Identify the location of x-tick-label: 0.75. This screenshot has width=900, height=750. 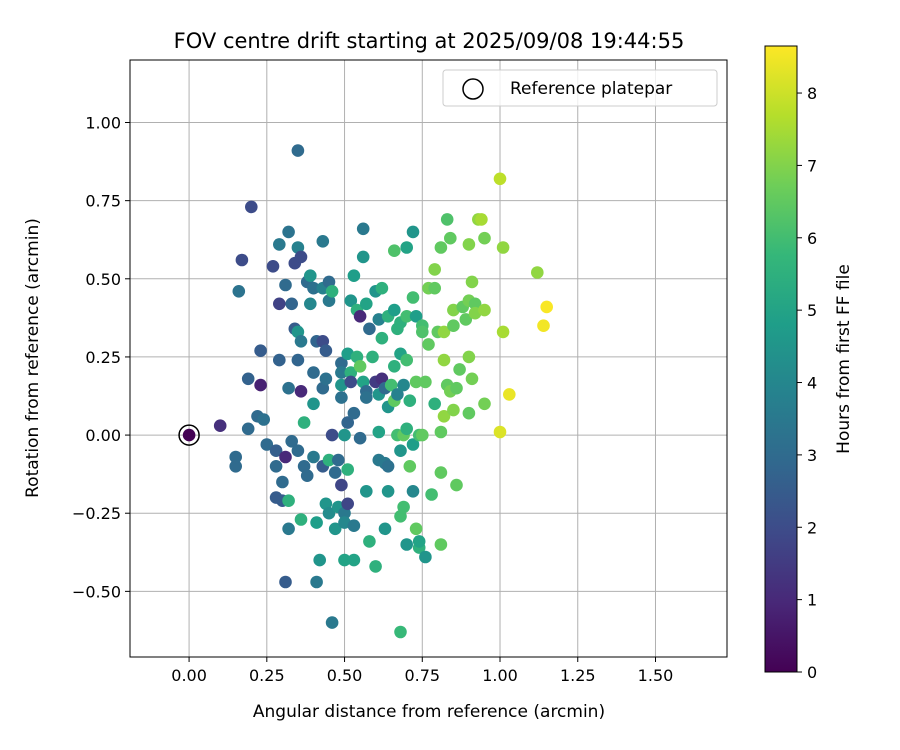
(422, 675).